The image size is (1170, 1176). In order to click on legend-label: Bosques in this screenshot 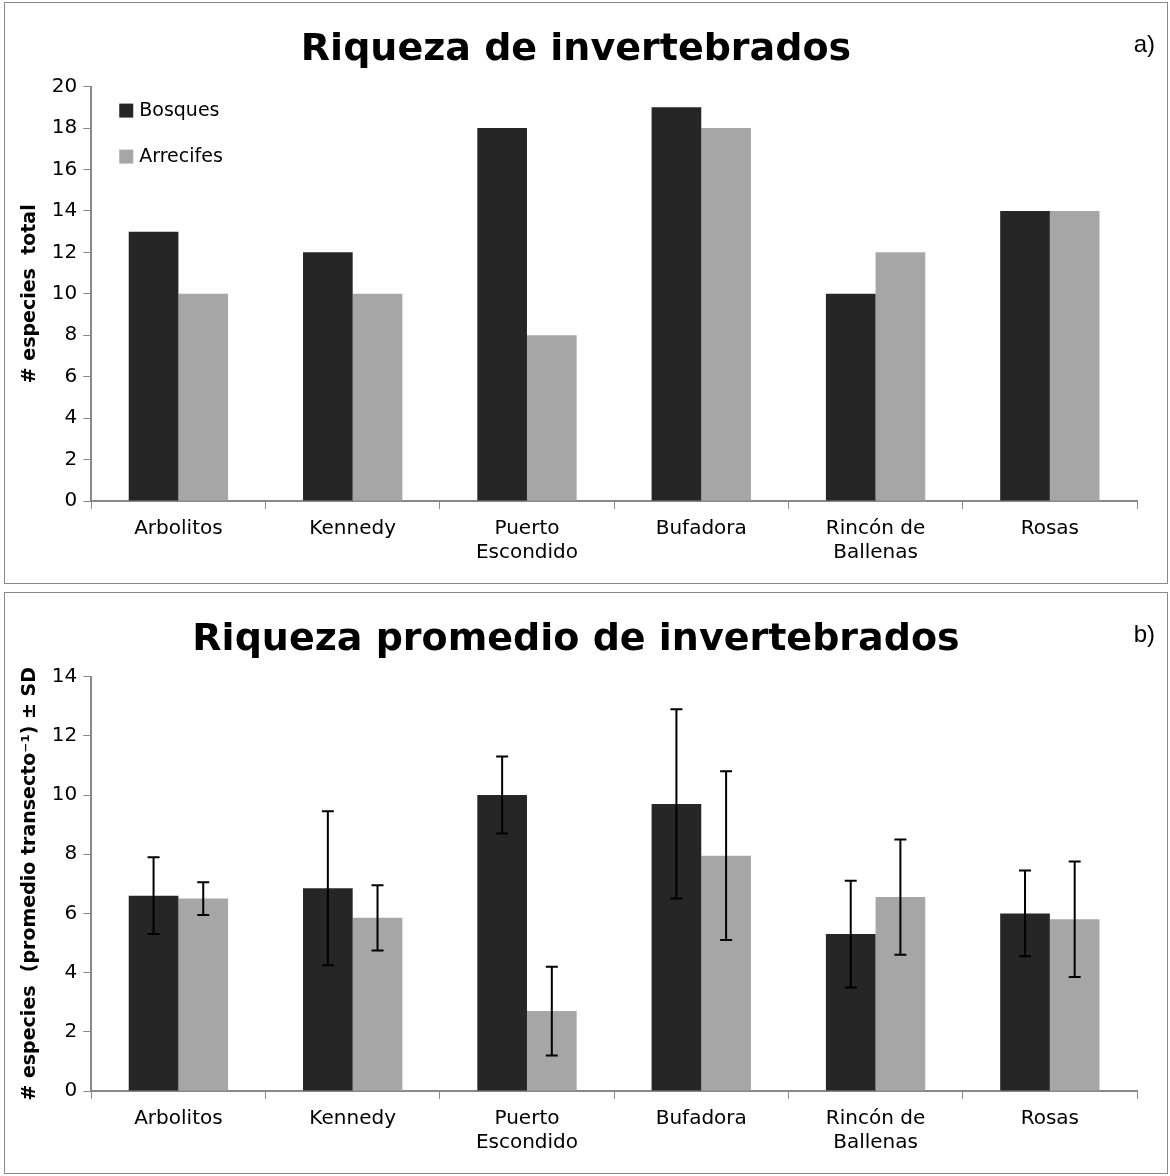, I will do `click(179, 108)`.